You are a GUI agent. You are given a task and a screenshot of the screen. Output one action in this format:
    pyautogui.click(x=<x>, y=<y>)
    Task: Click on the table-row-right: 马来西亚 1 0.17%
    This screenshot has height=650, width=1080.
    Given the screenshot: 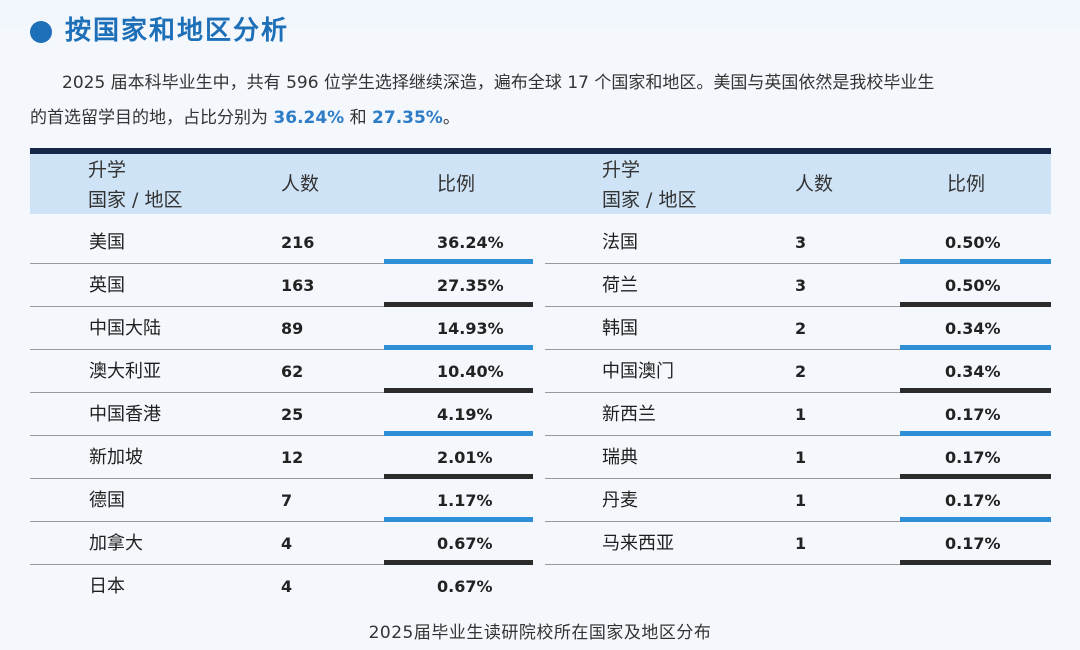 What is the action you would take?
    pyautogui.click(x=798, y=543)
    